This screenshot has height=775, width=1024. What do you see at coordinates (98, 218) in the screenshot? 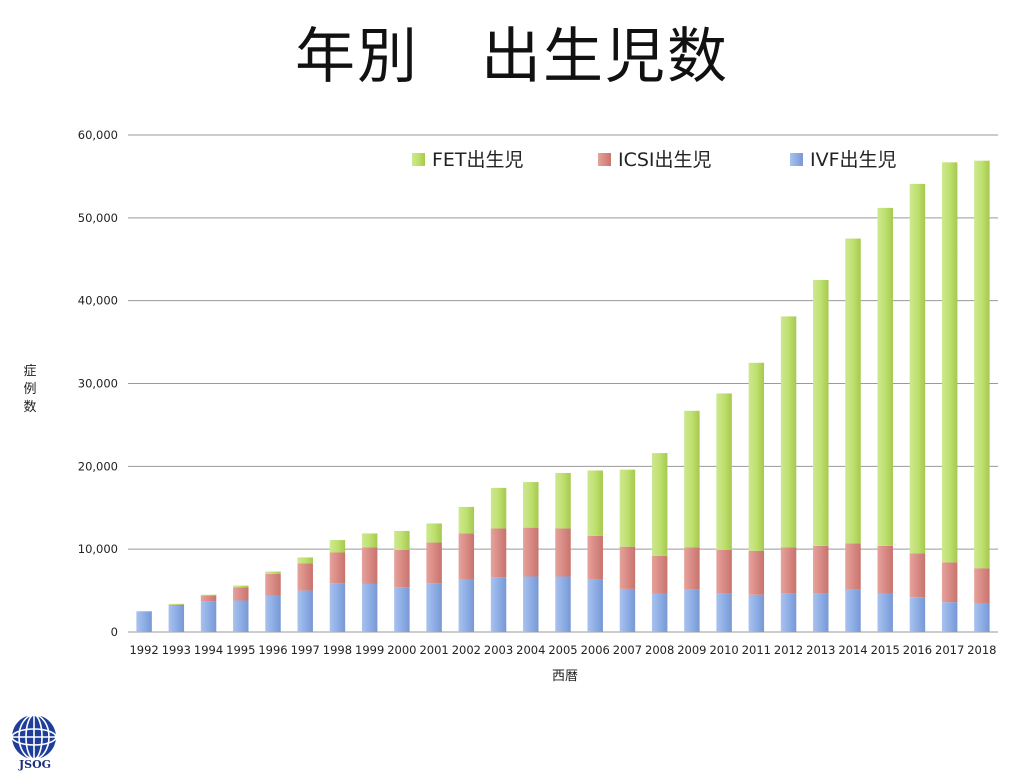
I see `y-tick-label: 50,000` at bounding box center [98, 218].